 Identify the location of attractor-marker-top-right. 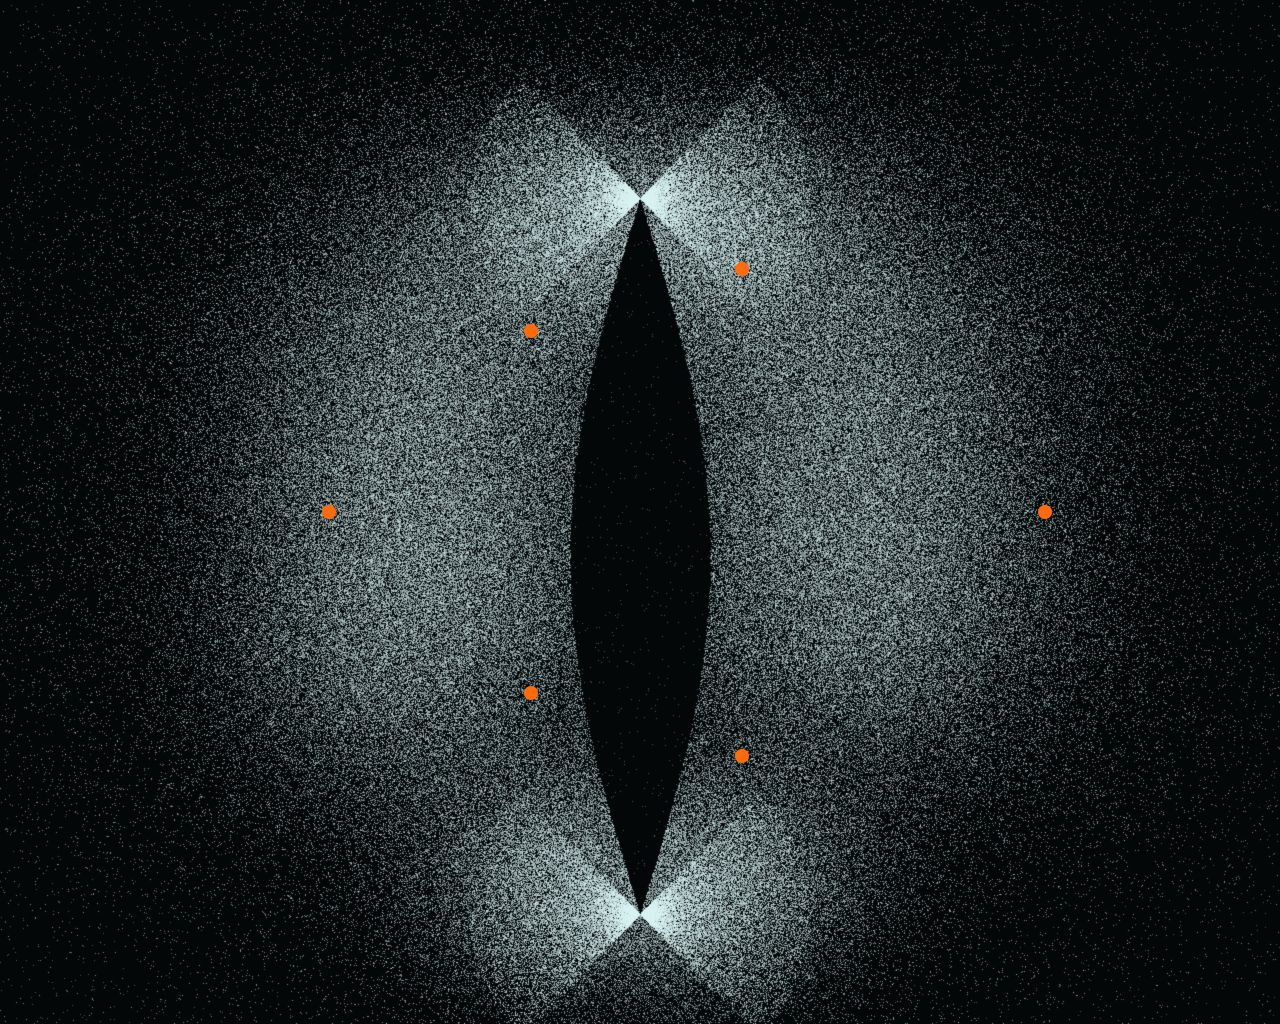
(742, 269).